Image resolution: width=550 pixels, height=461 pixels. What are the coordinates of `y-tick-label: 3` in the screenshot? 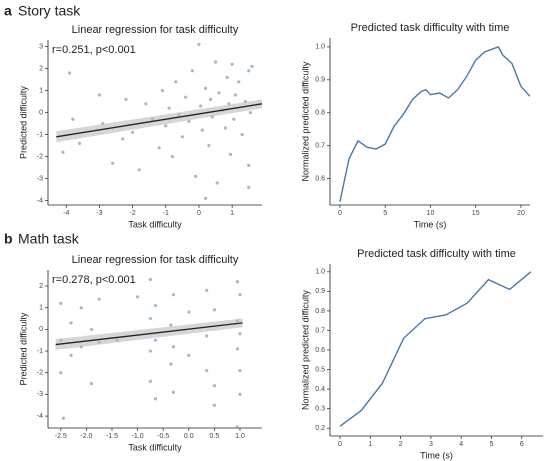 It's located at (41, 46).